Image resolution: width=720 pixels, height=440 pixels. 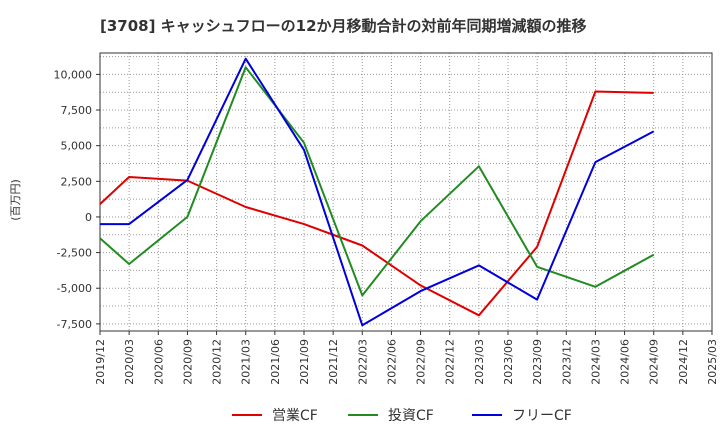 What do you see at coordinates (333, 362) in the screenshot?
I see `x-tick-label: 2021/12` at bounding box center [333, 362].